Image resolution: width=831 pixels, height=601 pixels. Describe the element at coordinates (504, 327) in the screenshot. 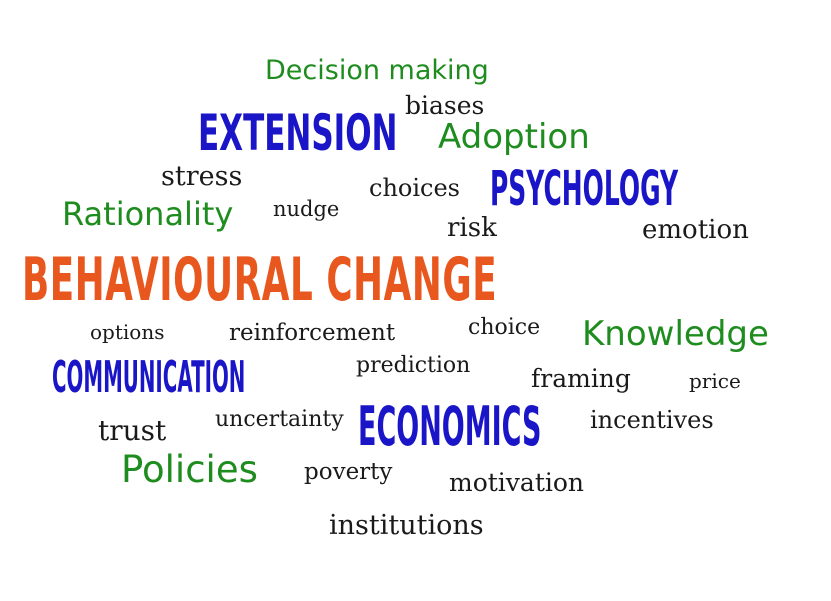

I see `word-choice: choice` at that location.